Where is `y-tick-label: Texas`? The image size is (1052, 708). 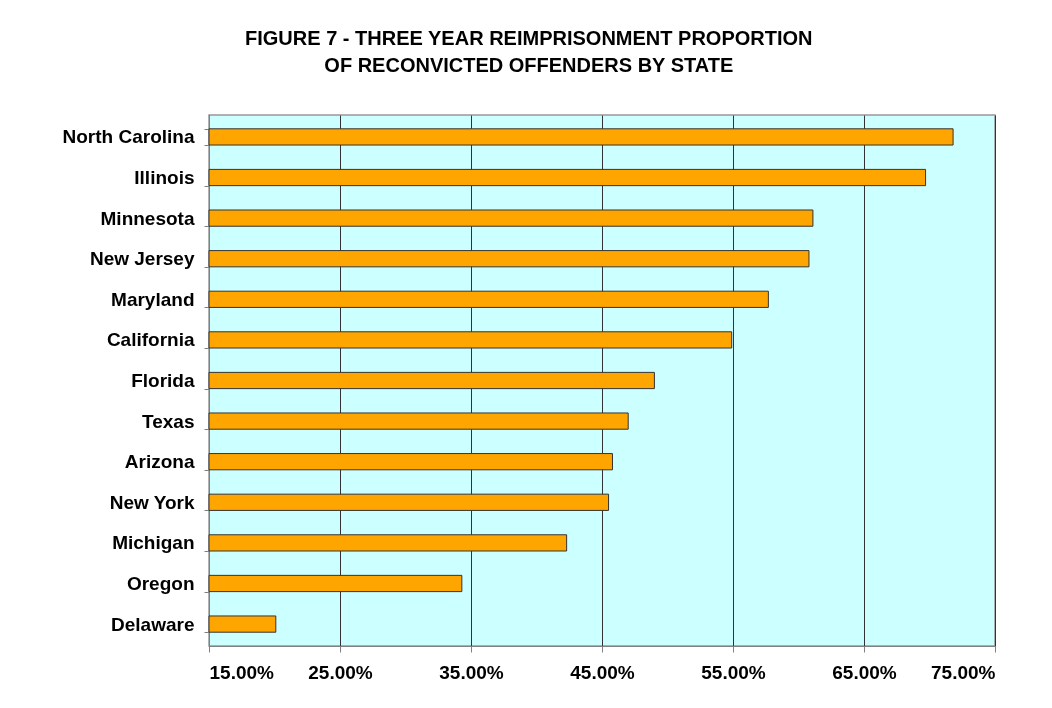
y-tick-label: Texas is located at coordinates (168, 421).